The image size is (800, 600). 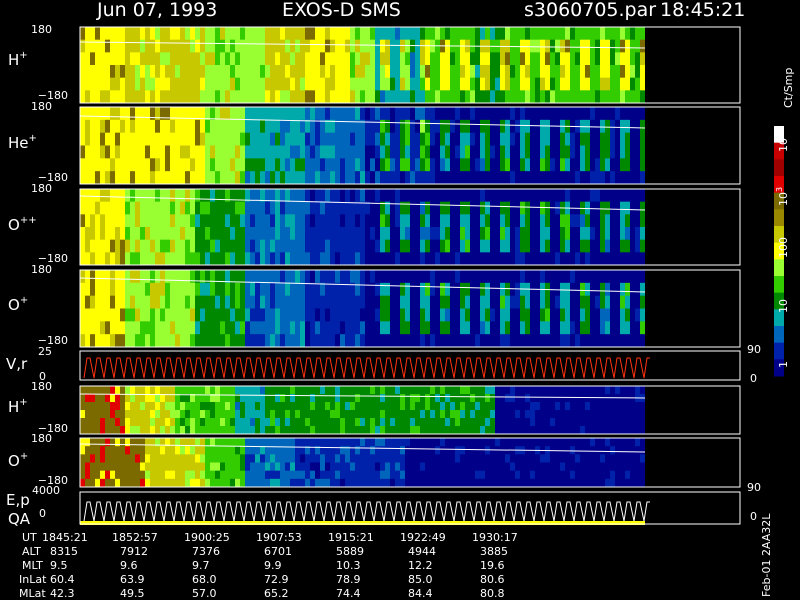 I want to click on footer-cell: 78.9, so click(x=348, y=579).